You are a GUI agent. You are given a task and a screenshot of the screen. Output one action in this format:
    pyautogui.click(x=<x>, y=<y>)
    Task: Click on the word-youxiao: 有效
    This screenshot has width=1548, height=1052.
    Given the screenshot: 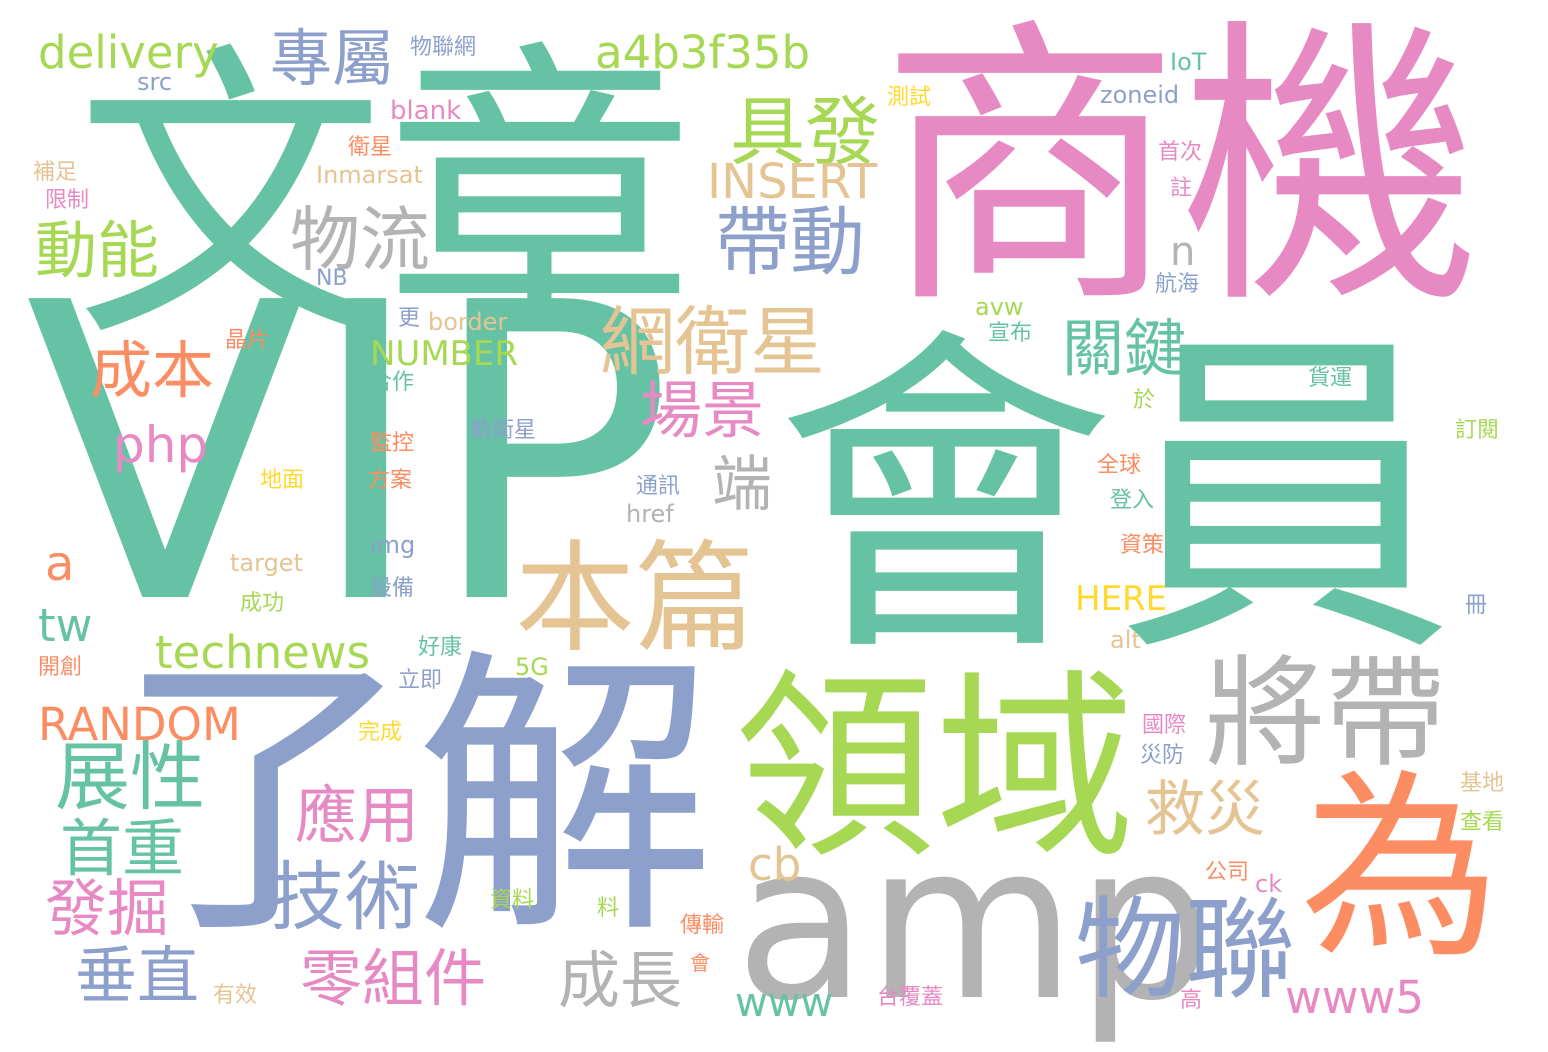 What is the action you would take?
    pyautogui.click(x=235, y=995)
    